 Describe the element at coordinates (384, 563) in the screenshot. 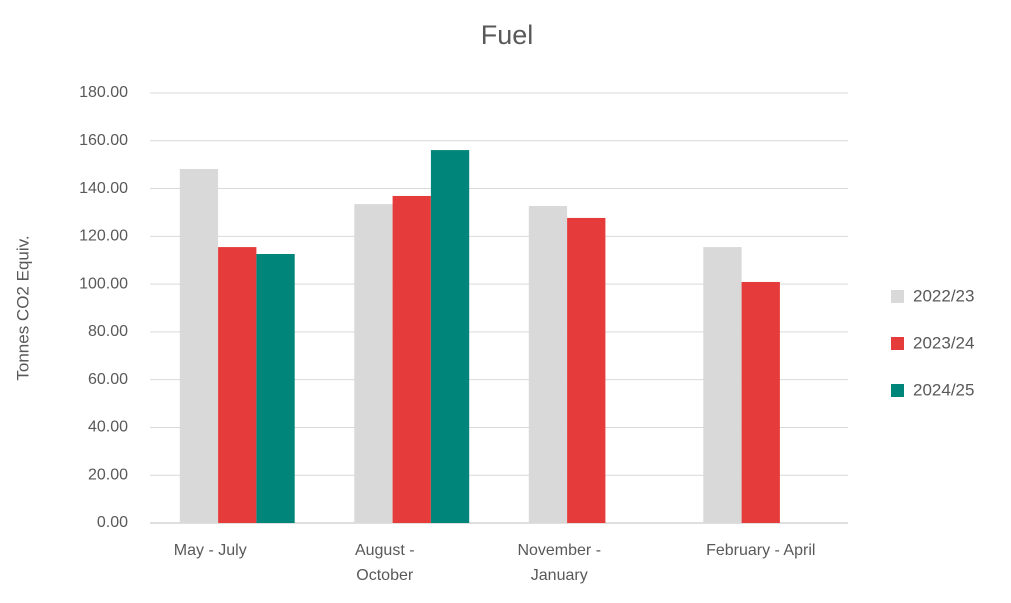

I see `x-tick-label: August - October` at that location.